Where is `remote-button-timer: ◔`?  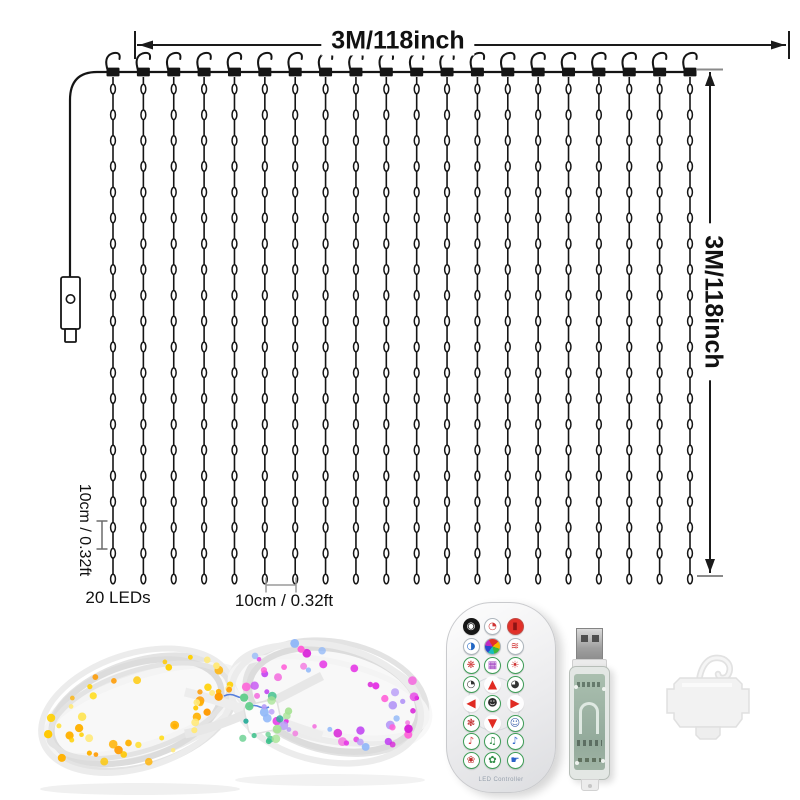 remote-button-timer: ◔ is located at coordinates (492, 626).